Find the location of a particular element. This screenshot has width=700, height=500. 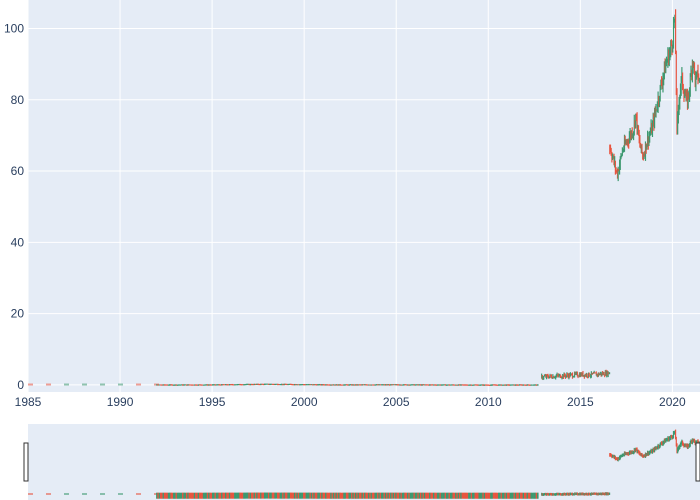

x-tick-label: 2015 is located at coordinates (580, 402).